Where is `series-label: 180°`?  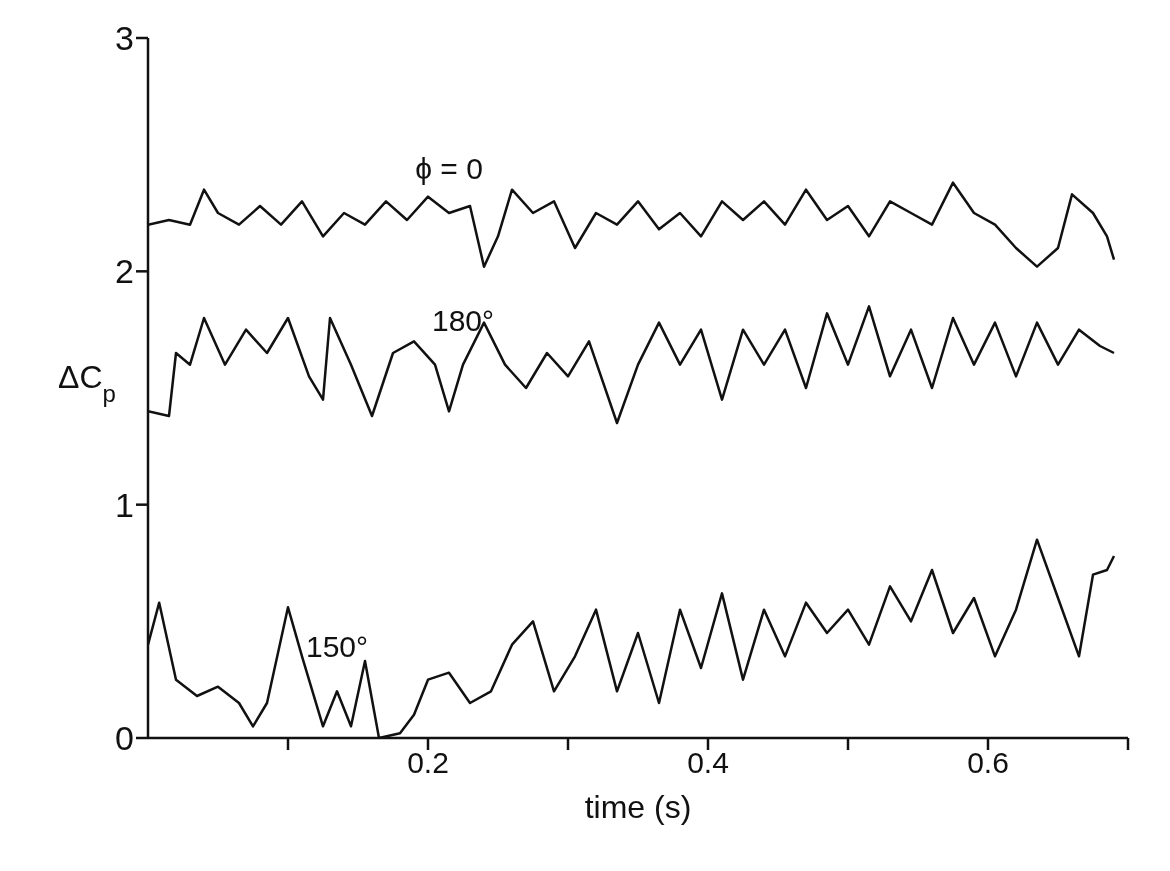 series-label: 180° is located at coordinates (463, 320).